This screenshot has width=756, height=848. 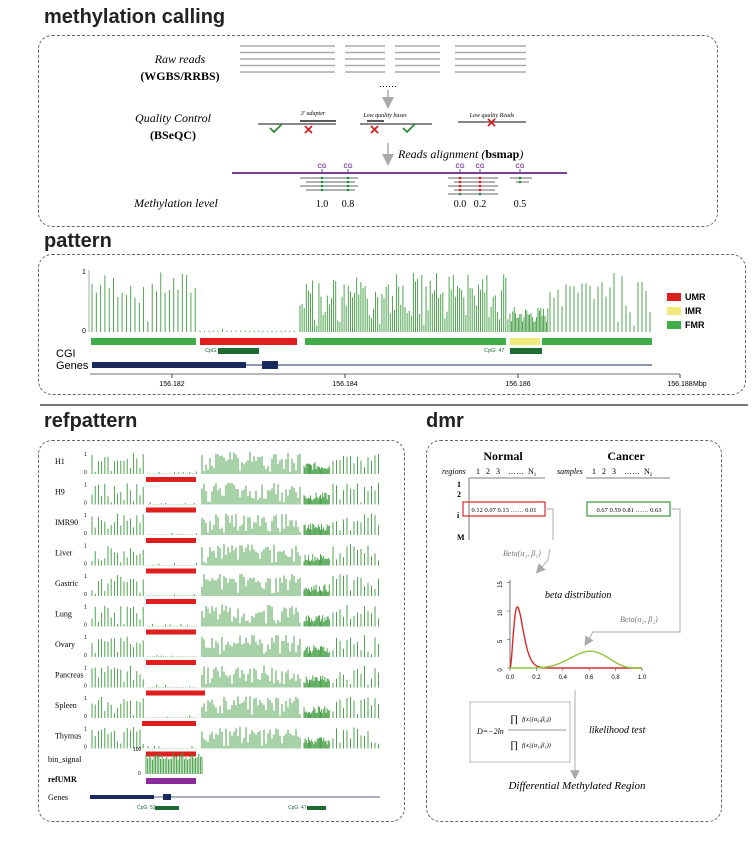 What do you see at coordinates (536, 745) in the screenshot?
I see `formula-denominator: f(xᵢ|(α₁,β₁))` at bounding box center [536, 745].